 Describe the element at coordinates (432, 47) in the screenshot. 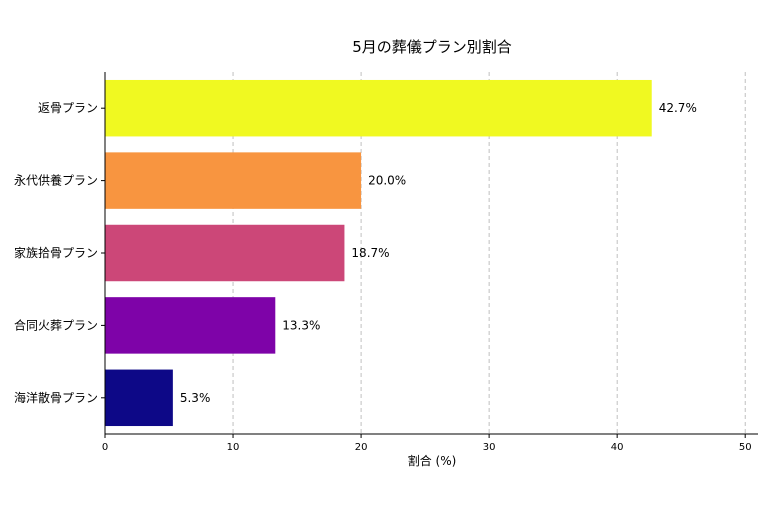

I see `chart-title: 5月の葬儀プラン別割合` at that location.